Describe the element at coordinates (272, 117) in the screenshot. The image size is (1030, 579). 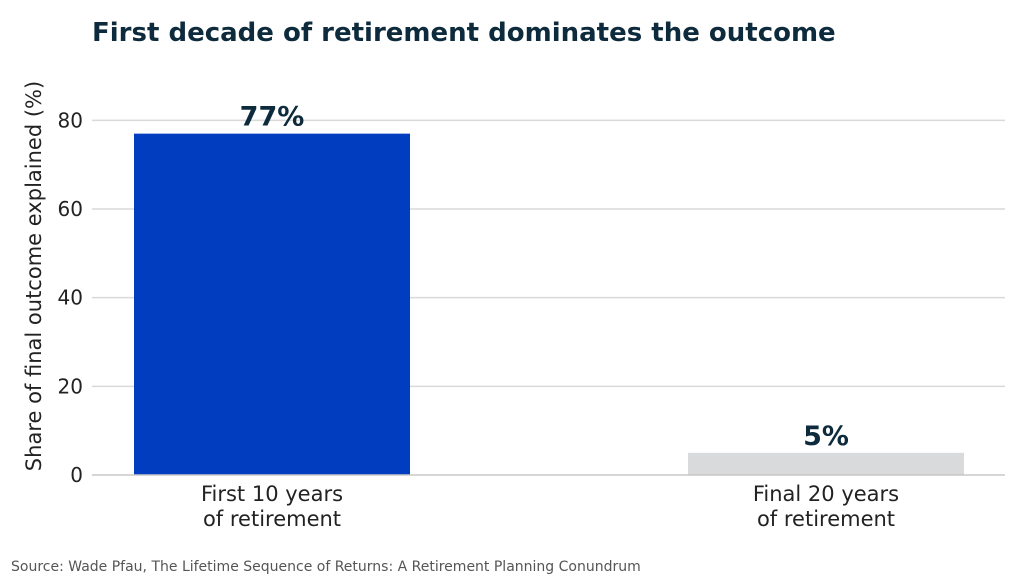
I see `data-label: 77%` at that location.